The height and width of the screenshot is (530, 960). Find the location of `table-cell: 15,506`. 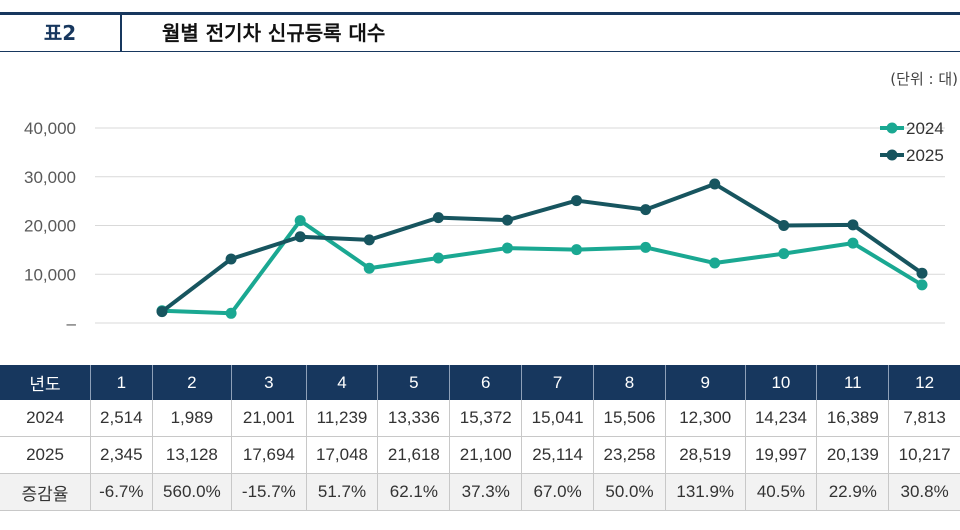

table-cell: 15,506 is located at coordinates (629, 418).